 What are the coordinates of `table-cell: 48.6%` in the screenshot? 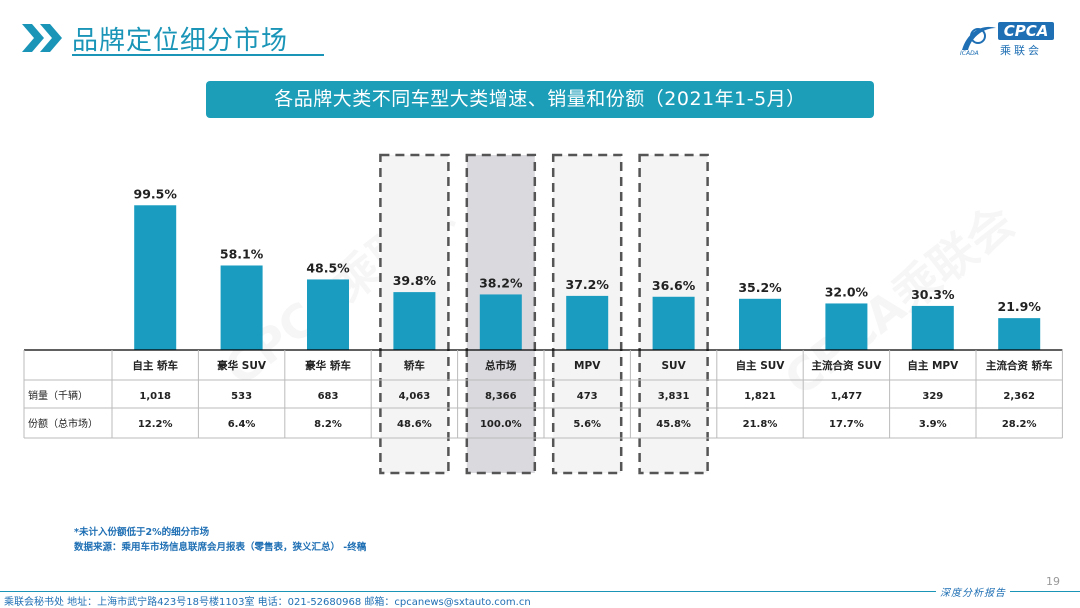 It's located at (414, 424).